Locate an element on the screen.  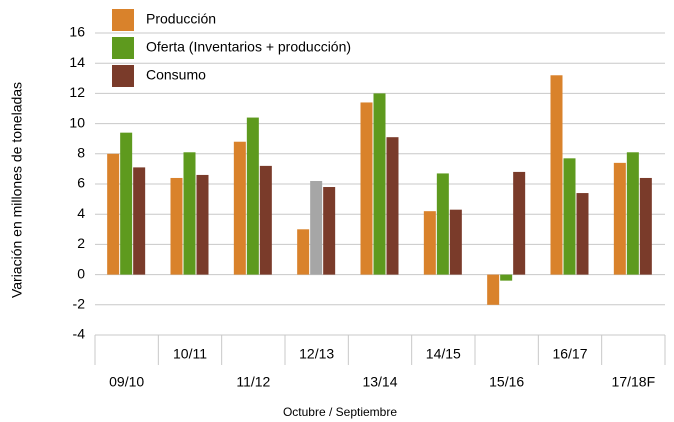
y-tick-label: 2 is located at coordinates (81, 243).